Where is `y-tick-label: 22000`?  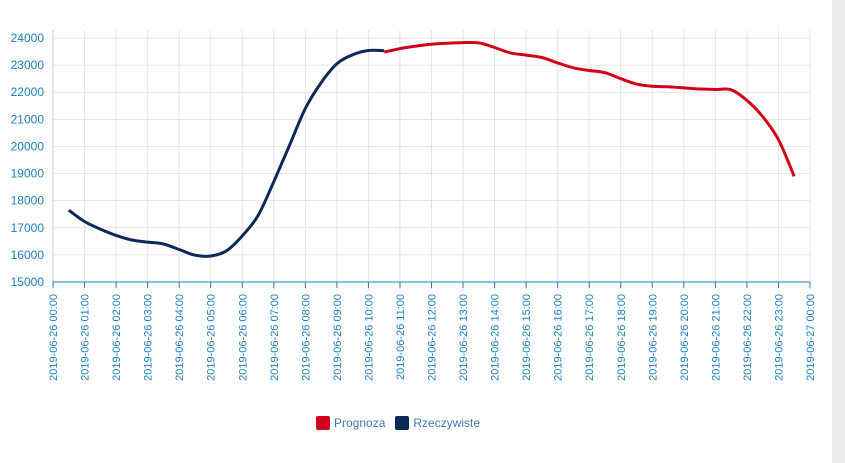 y-tick-label: 22000 is located at coordinates (28, 92).